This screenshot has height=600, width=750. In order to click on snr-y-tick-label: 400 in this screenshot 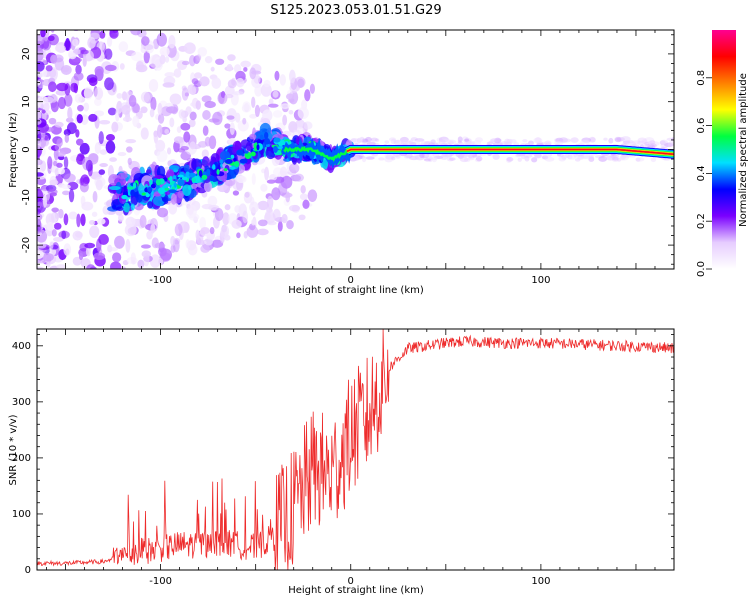, I will do `click(21, 346)`.